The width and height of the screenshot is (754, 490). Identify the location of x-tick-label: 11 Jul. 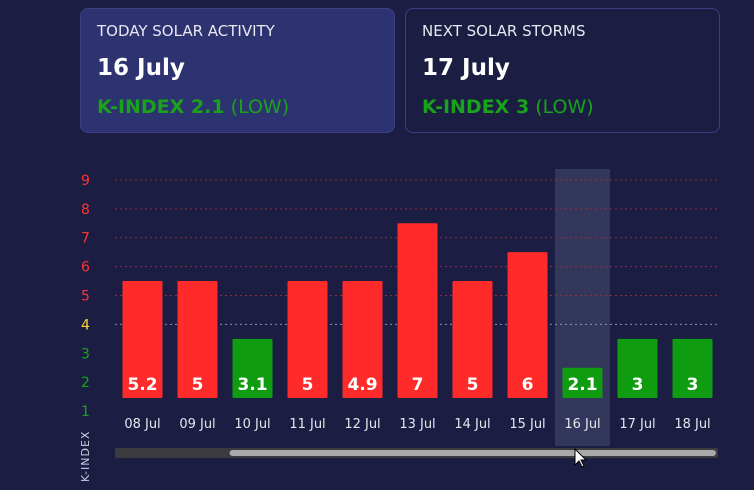
(307, 424).